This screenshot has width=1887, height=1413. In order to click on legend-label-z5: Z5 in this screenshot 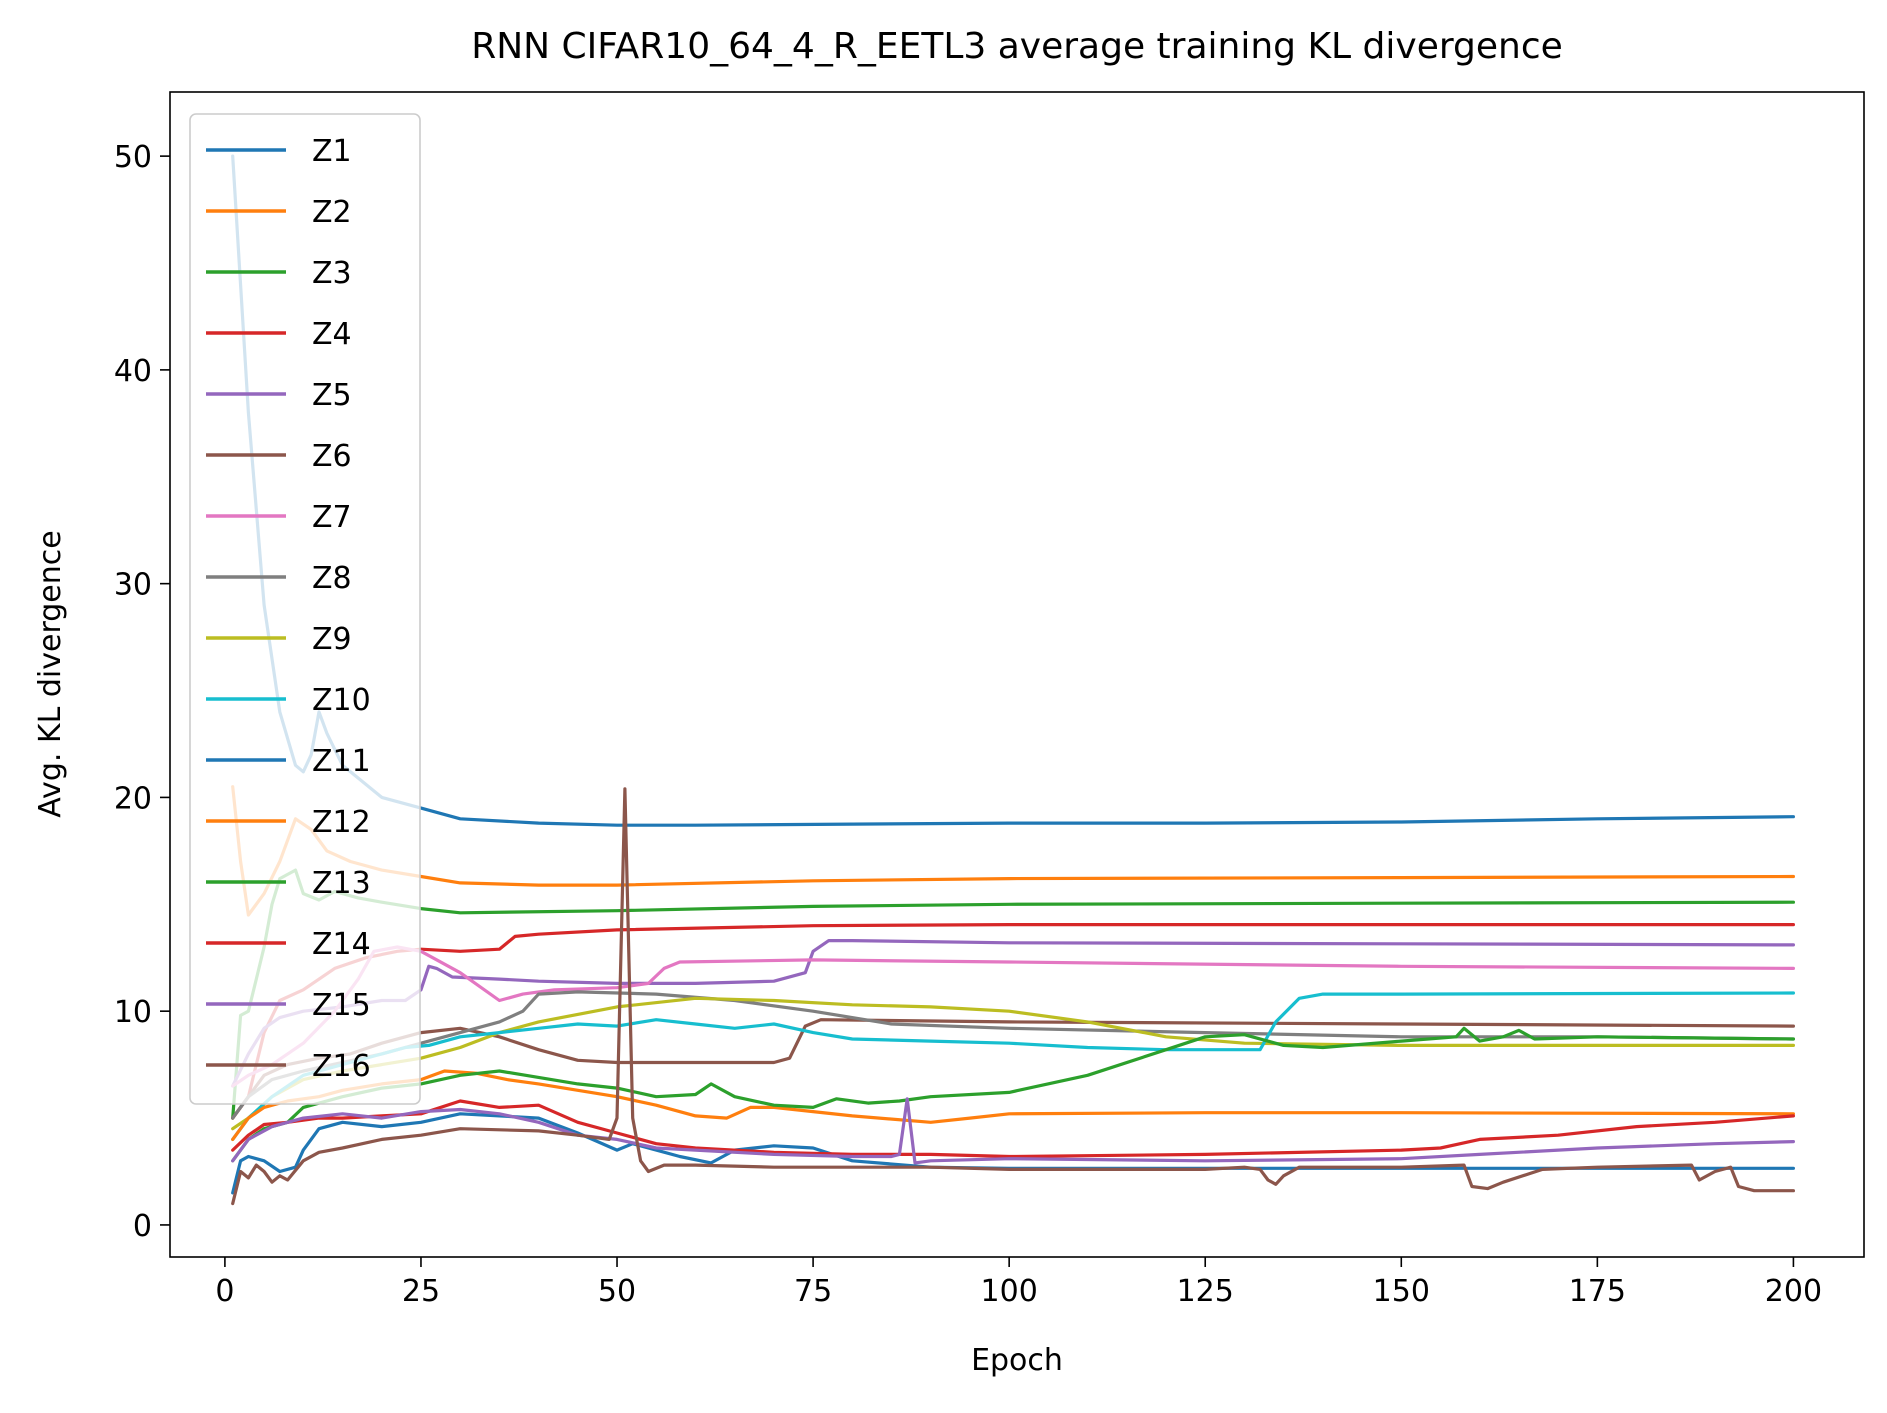, I will do `click(332, 395)`.